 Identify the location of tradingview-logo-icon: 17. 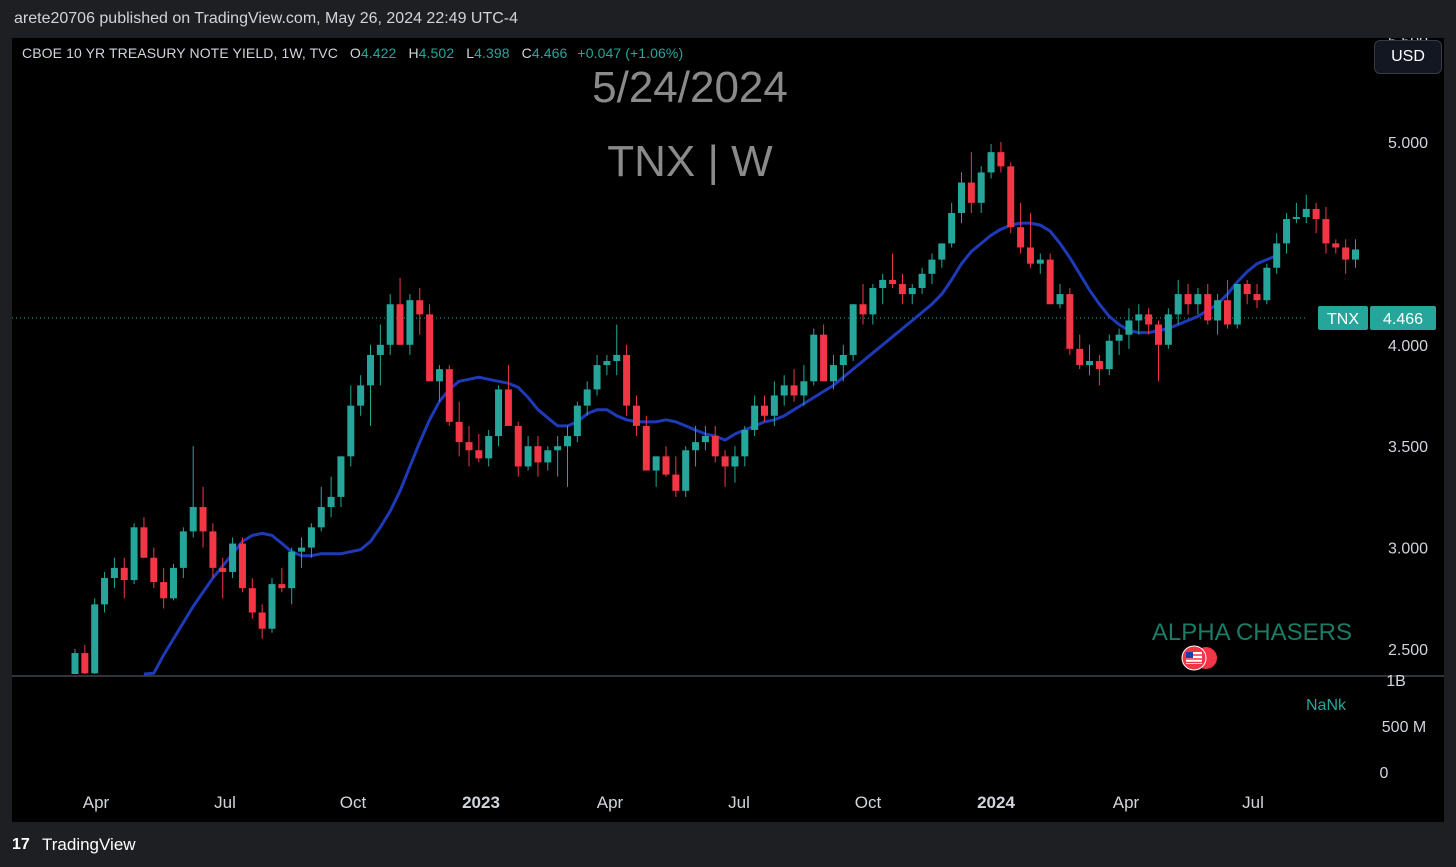
(21, 844).